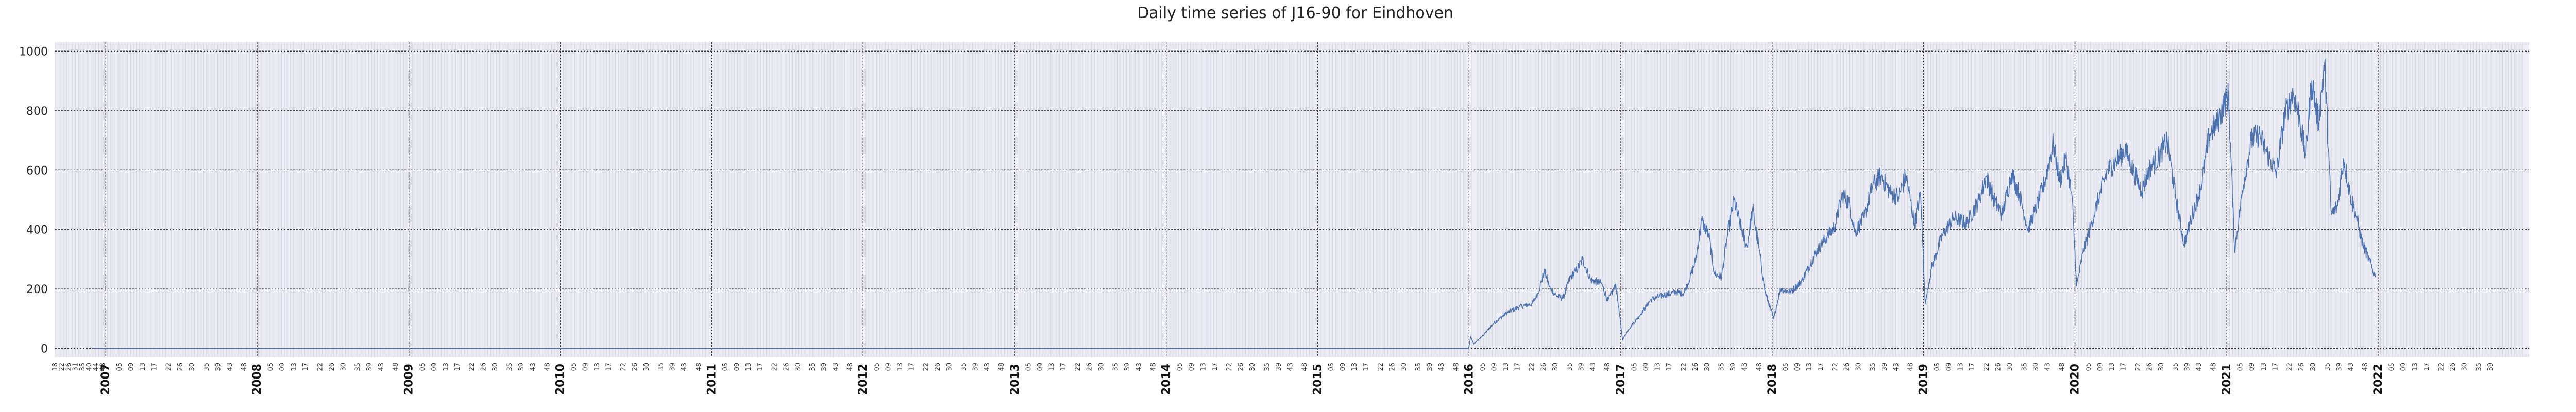 This screenshot has width=2576, height=412. Describe the element at coordinates (33, 51) in the screenshot. I see `y-tick-label: 1000` at that location.